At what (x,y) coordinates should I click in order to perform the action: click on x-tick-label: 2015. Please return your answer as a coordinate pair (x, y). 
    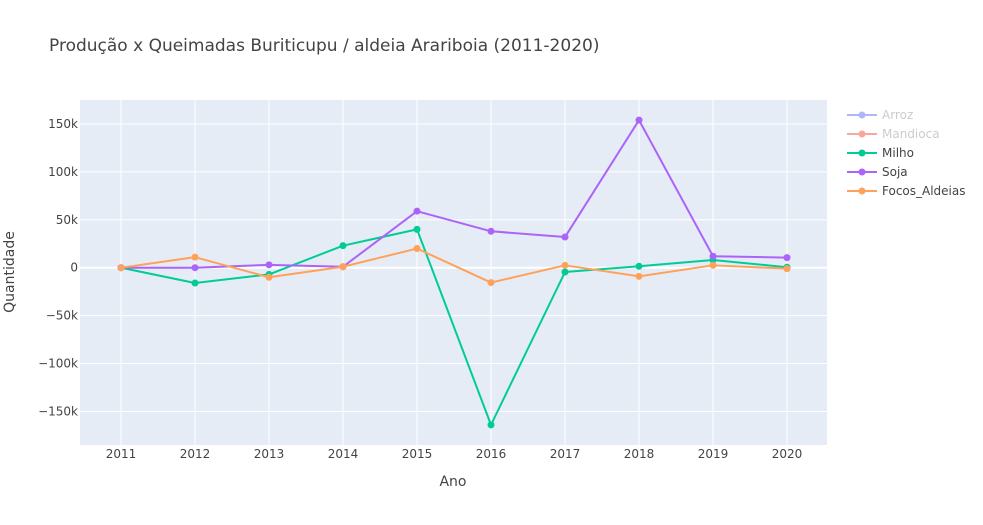
    Looking at the image, I should click on (417, 454).